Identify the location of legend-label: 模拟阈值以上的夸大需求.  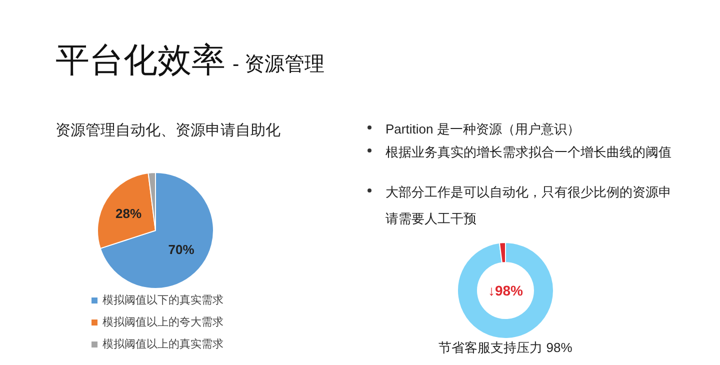
(163, 322).